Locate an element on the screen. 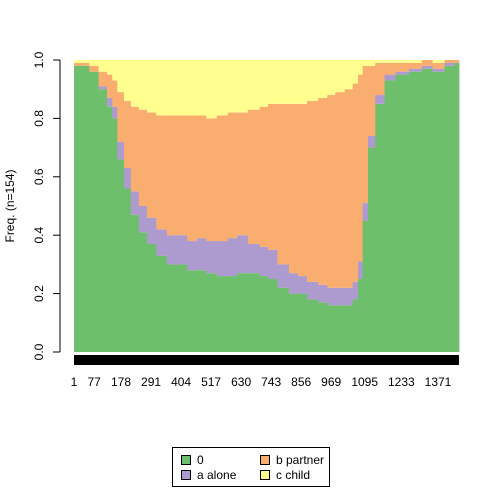  legend-item-0: 0 is located at coordinates (192, 460).